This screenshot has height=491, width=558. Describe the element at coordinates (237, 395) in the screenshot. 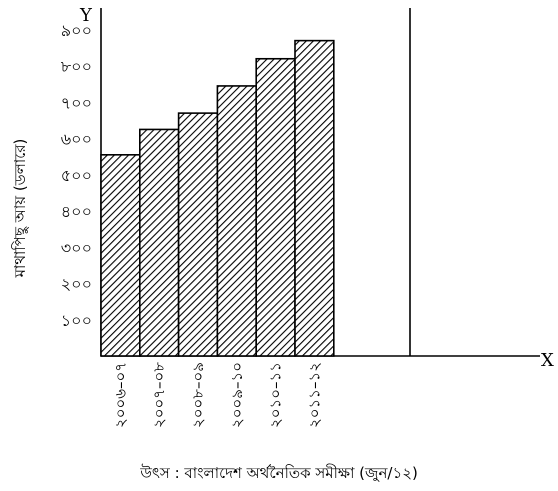

I see `x-tick-label: ২০০৯–১০` at that location.